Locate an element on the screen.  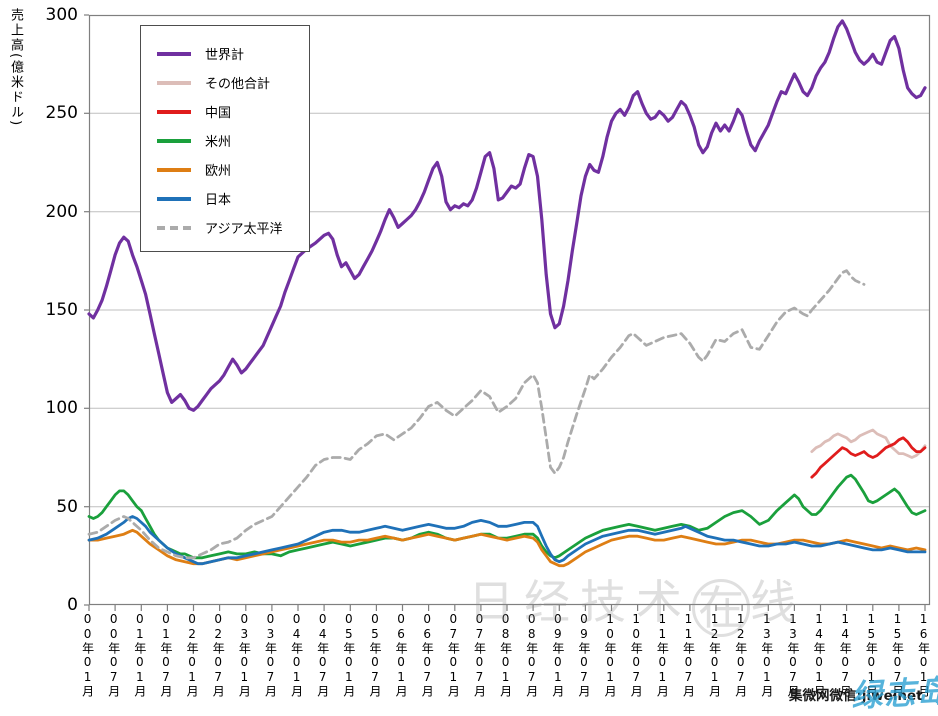
x-tick-label: 16年01月 is located at coordinates (923, 655).